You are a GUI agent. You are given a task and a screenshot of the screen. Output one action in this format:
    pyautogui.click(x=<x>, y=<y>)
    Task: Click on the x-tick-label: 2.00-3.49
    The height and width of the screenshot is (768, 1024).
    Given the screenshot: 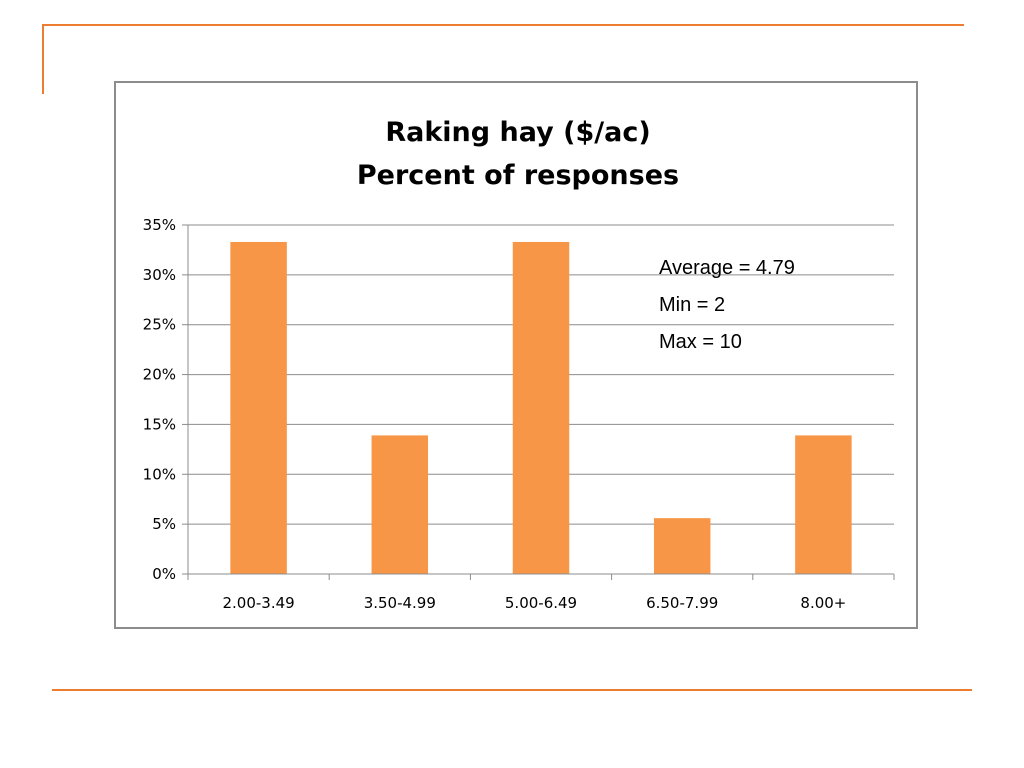 What is the action you would take?
    pyautogui.click(x=258, y=603)
    